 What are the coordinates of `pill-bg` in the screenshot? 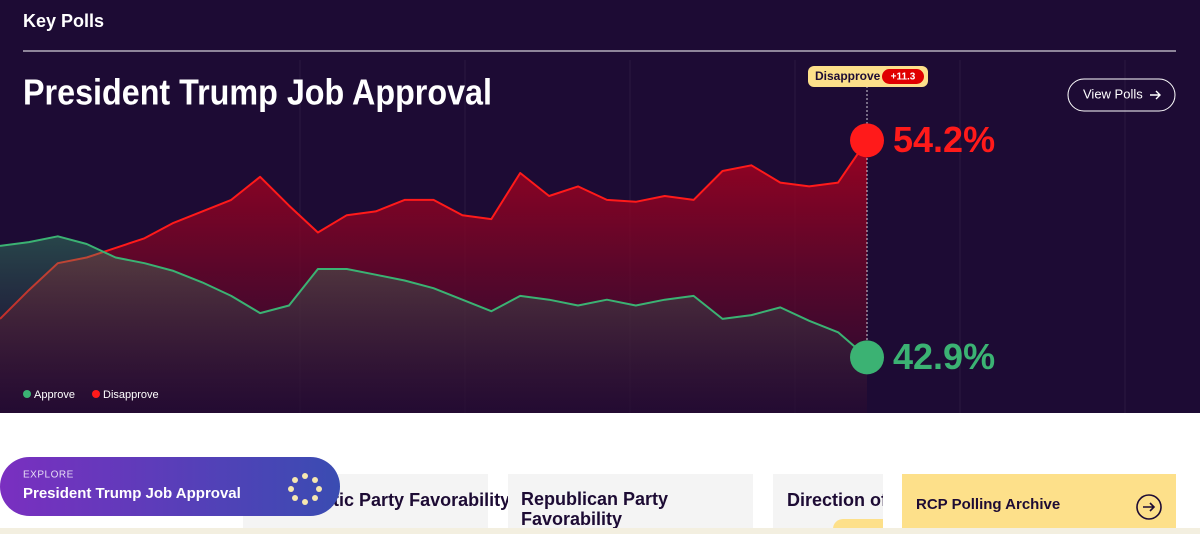 It's located at (170, 486).